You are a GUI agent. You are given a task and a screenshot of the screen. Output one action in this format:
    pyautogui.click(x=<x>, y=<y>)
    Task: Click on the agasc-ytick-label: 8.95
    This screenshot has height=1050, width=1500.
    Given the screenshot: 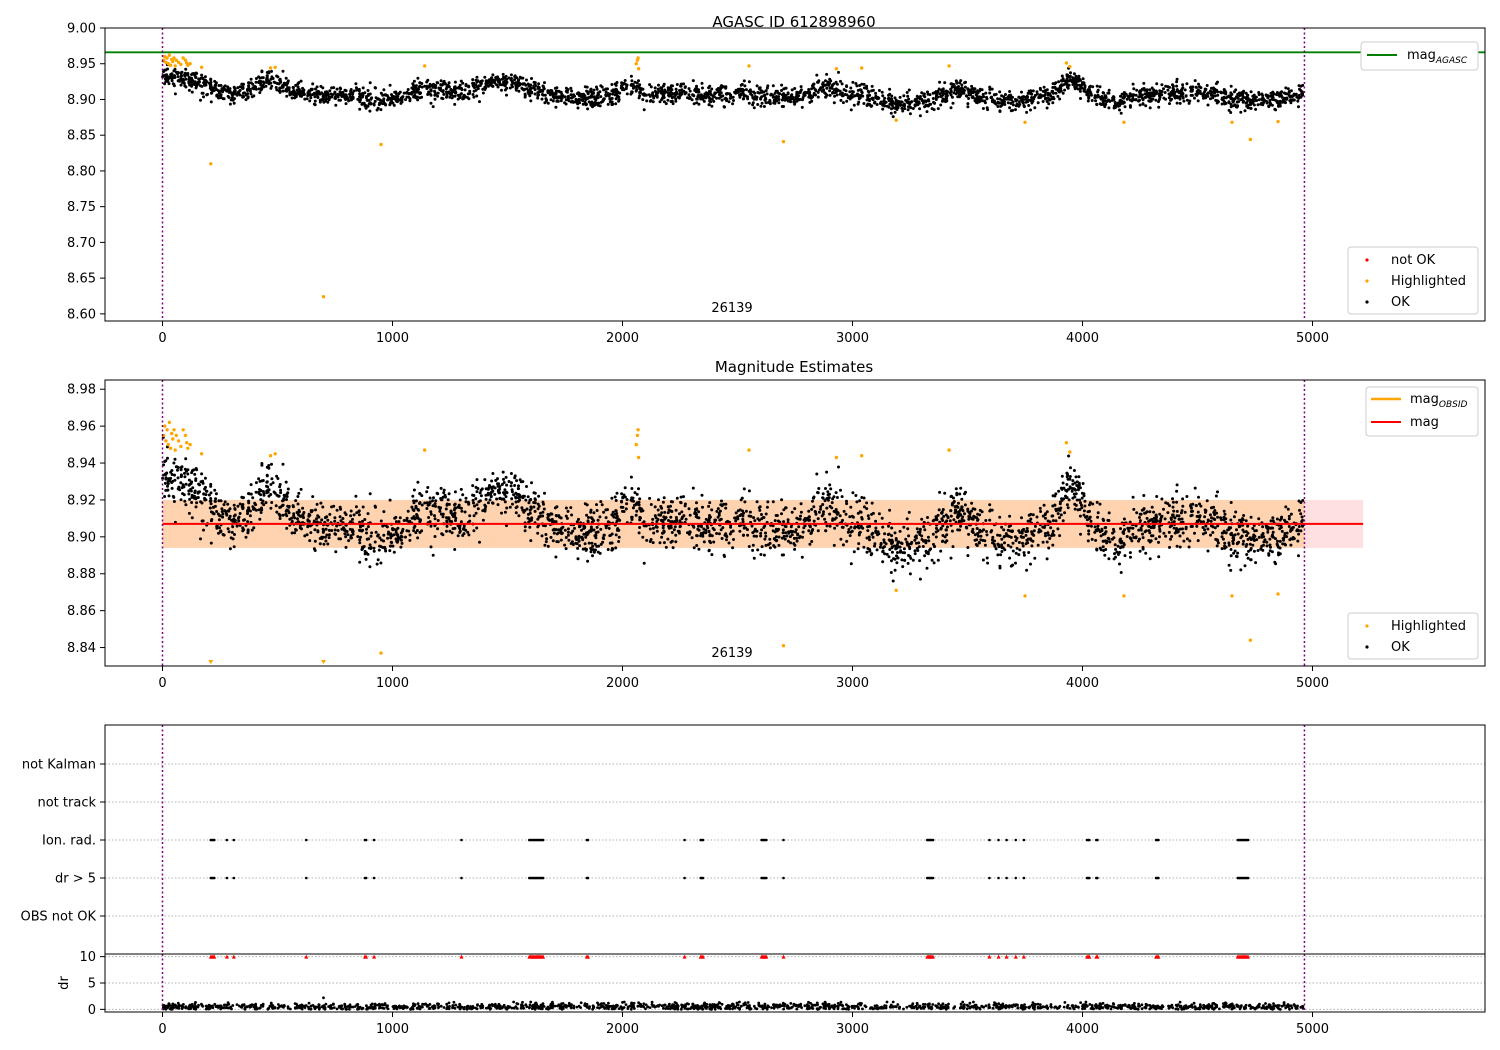 What is the action you would take?
    pyautogui.click(x=81, y=64)
    